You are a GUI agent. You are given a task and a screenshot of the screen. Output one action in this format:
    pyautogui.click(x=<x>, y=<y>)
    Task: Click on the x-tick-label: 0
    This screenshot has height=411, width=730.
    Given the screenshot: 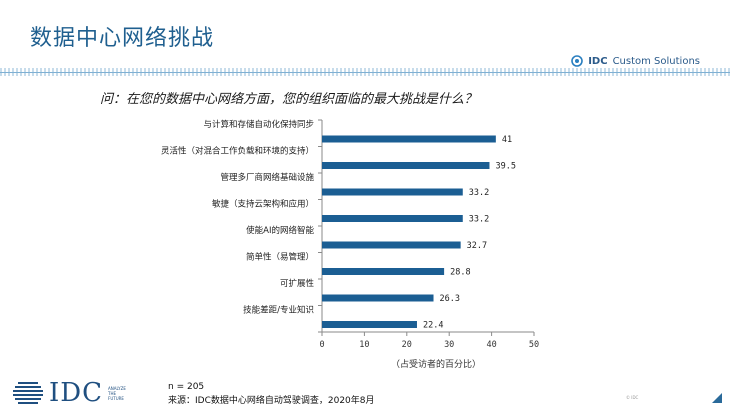 What is the action you would take?
    pyautogui.click(x=321, y=345)
    